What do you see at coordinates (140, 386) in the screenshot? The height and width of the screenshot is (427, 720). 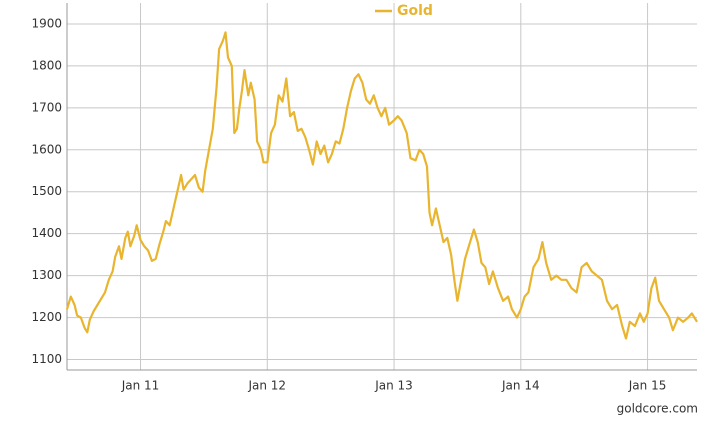 I see `x-tick-label: Jan 11` at bounding box center [140, 386].